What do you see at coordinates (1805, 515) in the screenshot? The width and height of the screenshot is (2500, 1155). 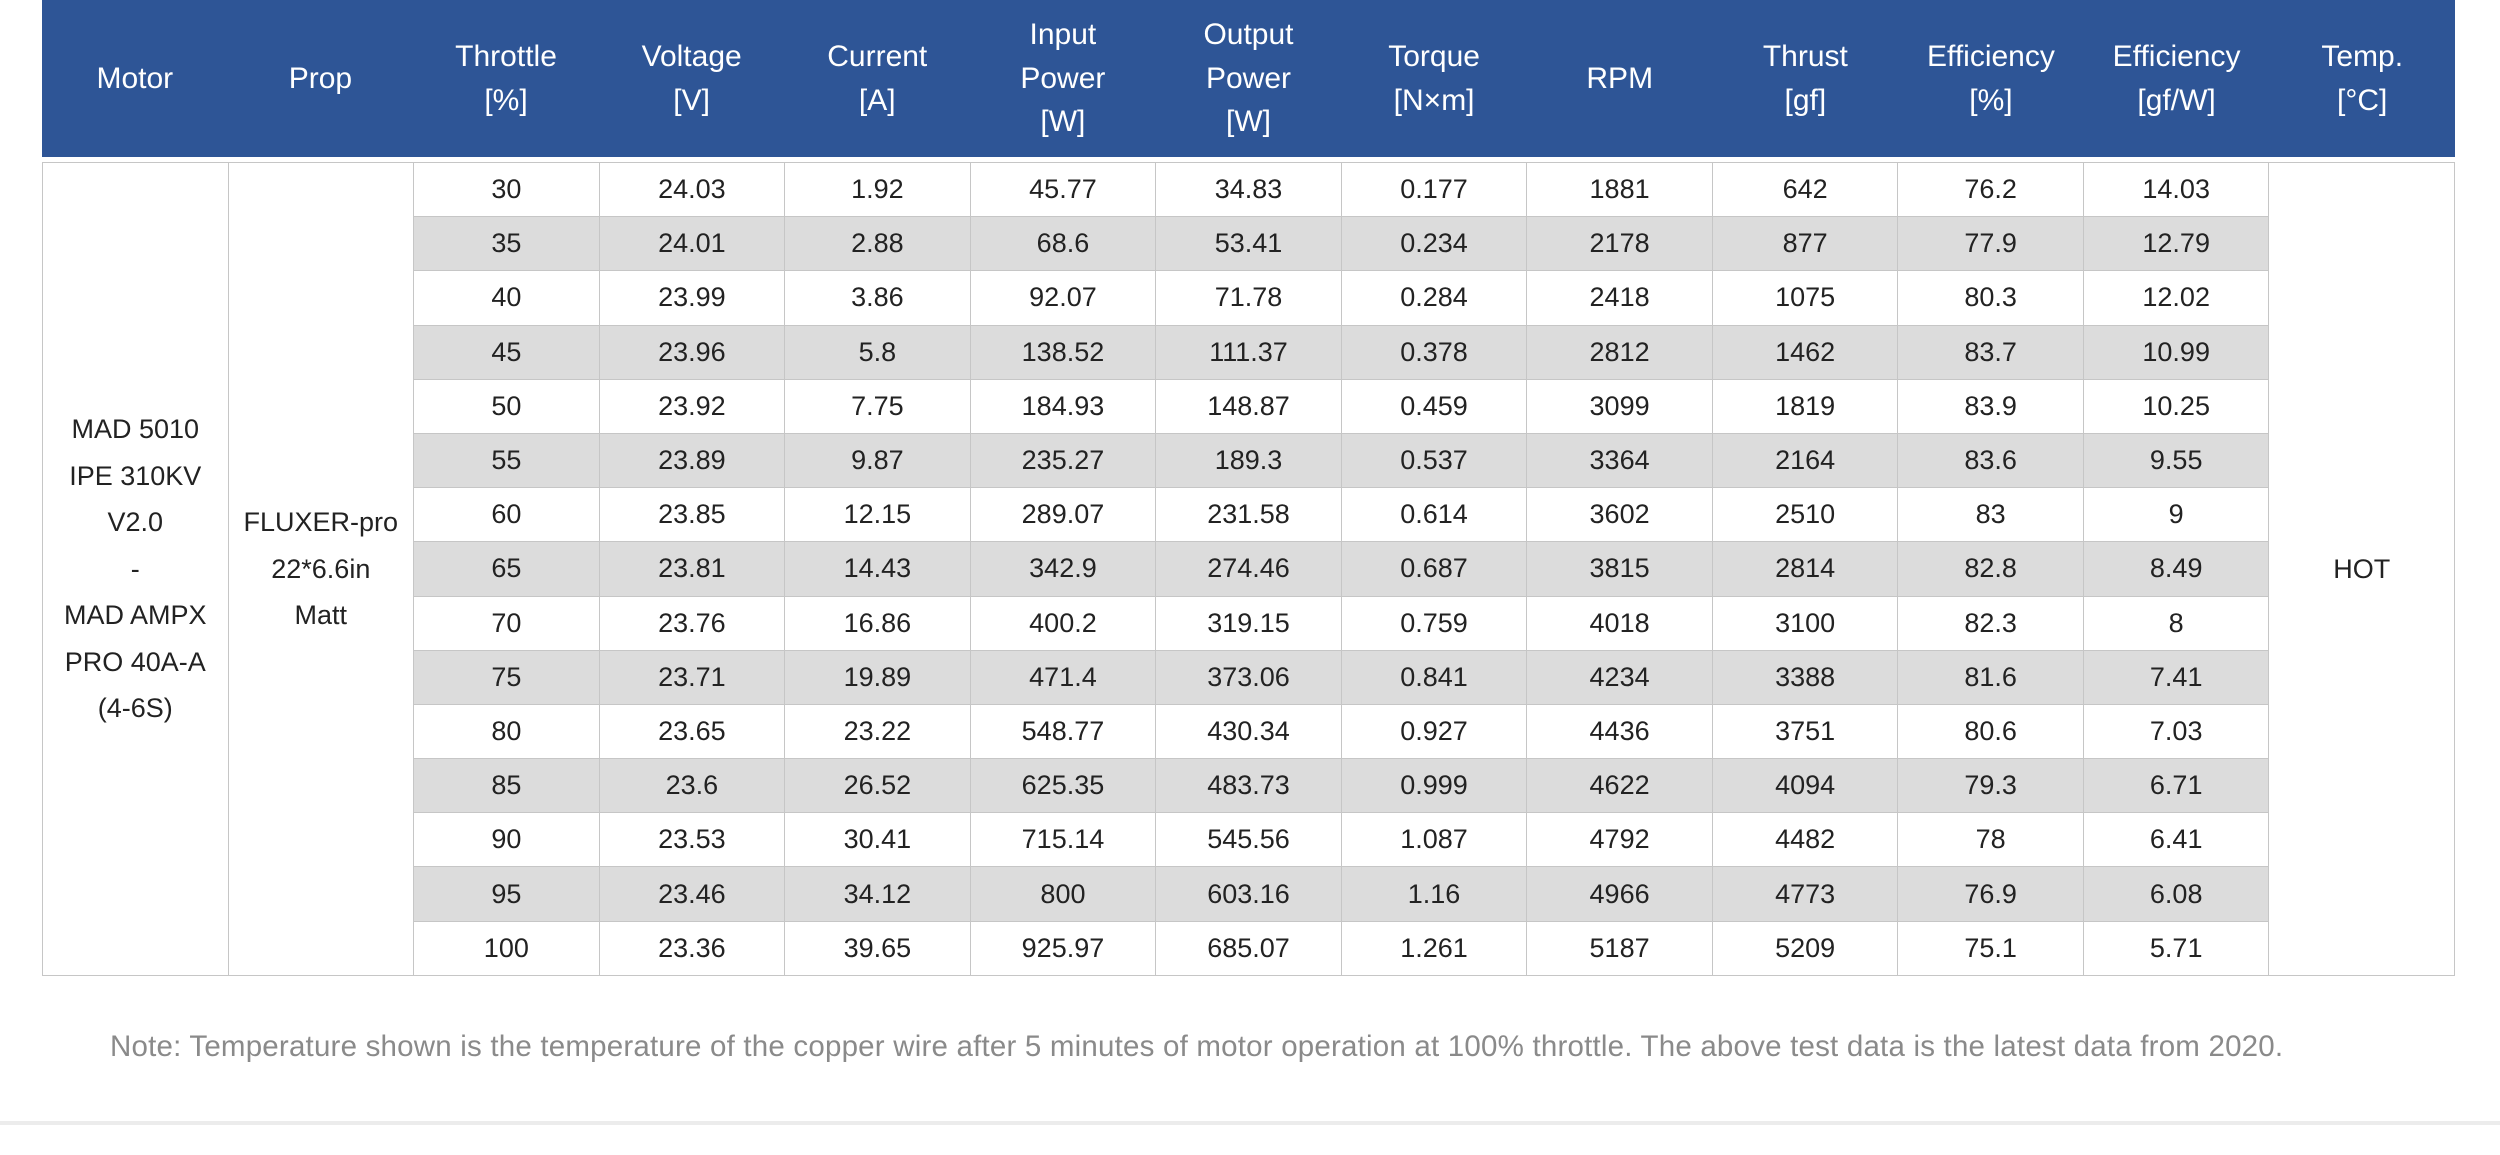 I see `data-cell-thrust-row60: 2510` at bounding box center [1805, 515].